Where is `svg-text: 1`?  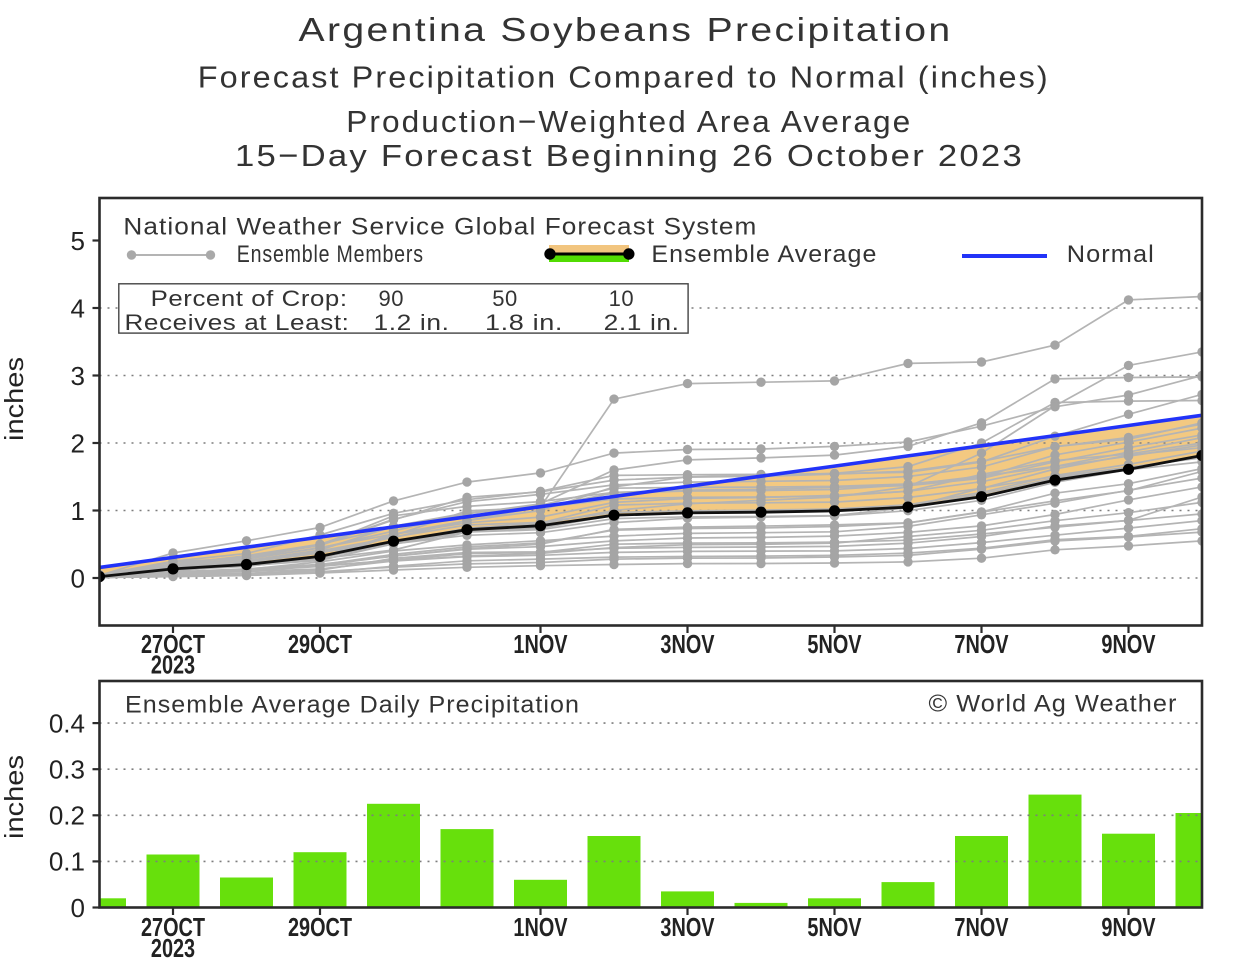
svg-text: 1 is located at coordinates (78, 511).